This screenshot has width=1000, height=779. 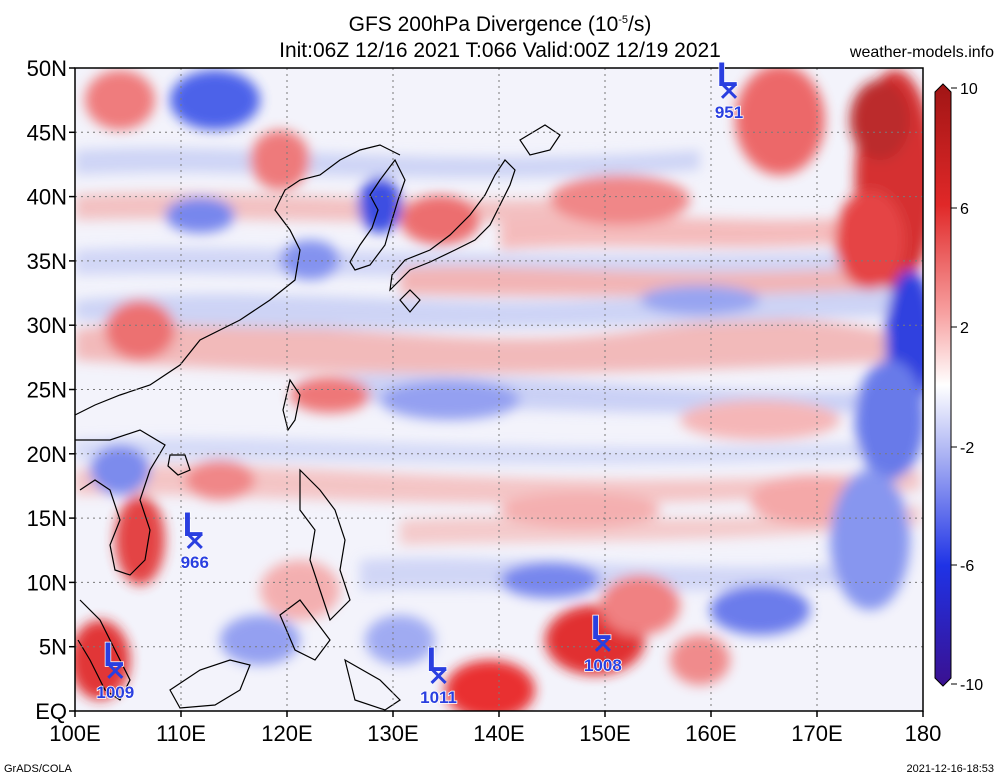 I want to click on lon-label: 120E, so click(x=286, y=733).